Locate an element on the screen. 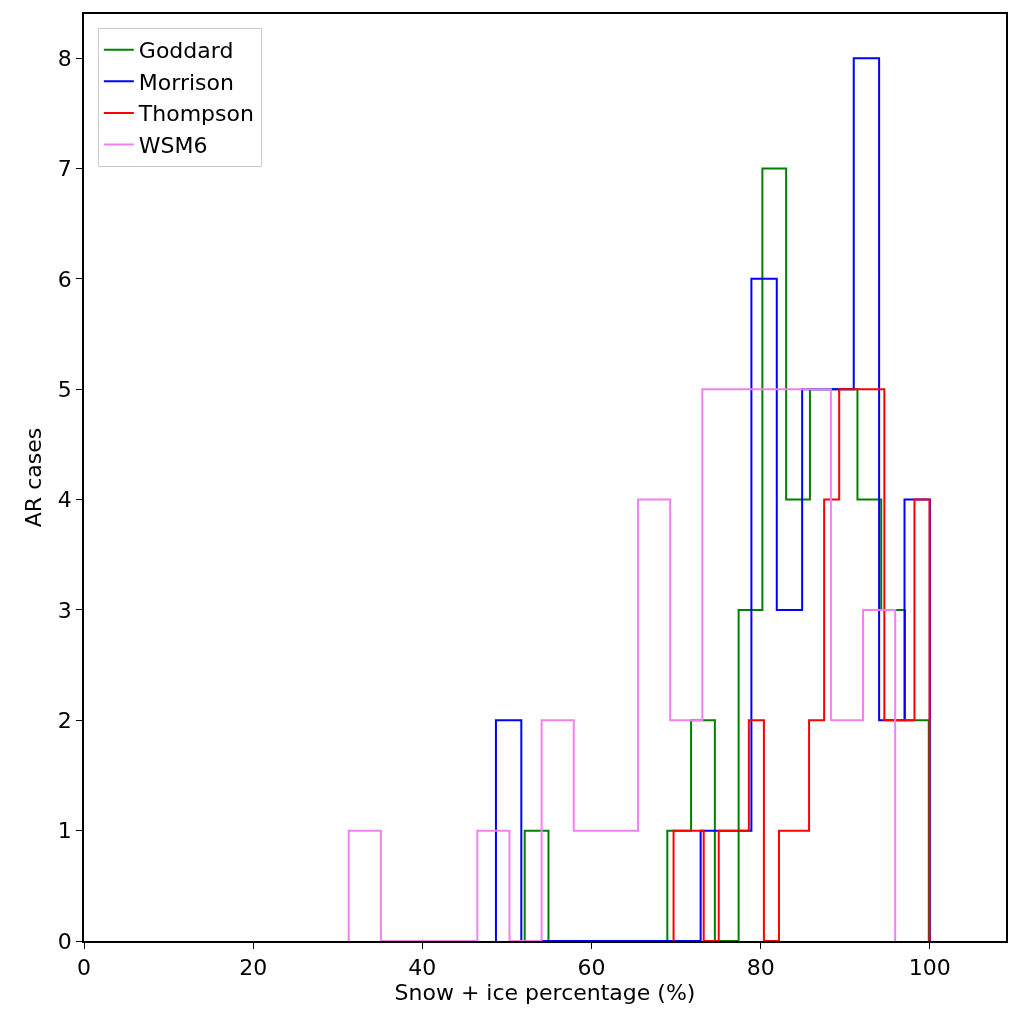 This screenshot has height=1021, width=1010. x-axis-title: Snow + ice percentage (%) is located at coordinates (545, 993).